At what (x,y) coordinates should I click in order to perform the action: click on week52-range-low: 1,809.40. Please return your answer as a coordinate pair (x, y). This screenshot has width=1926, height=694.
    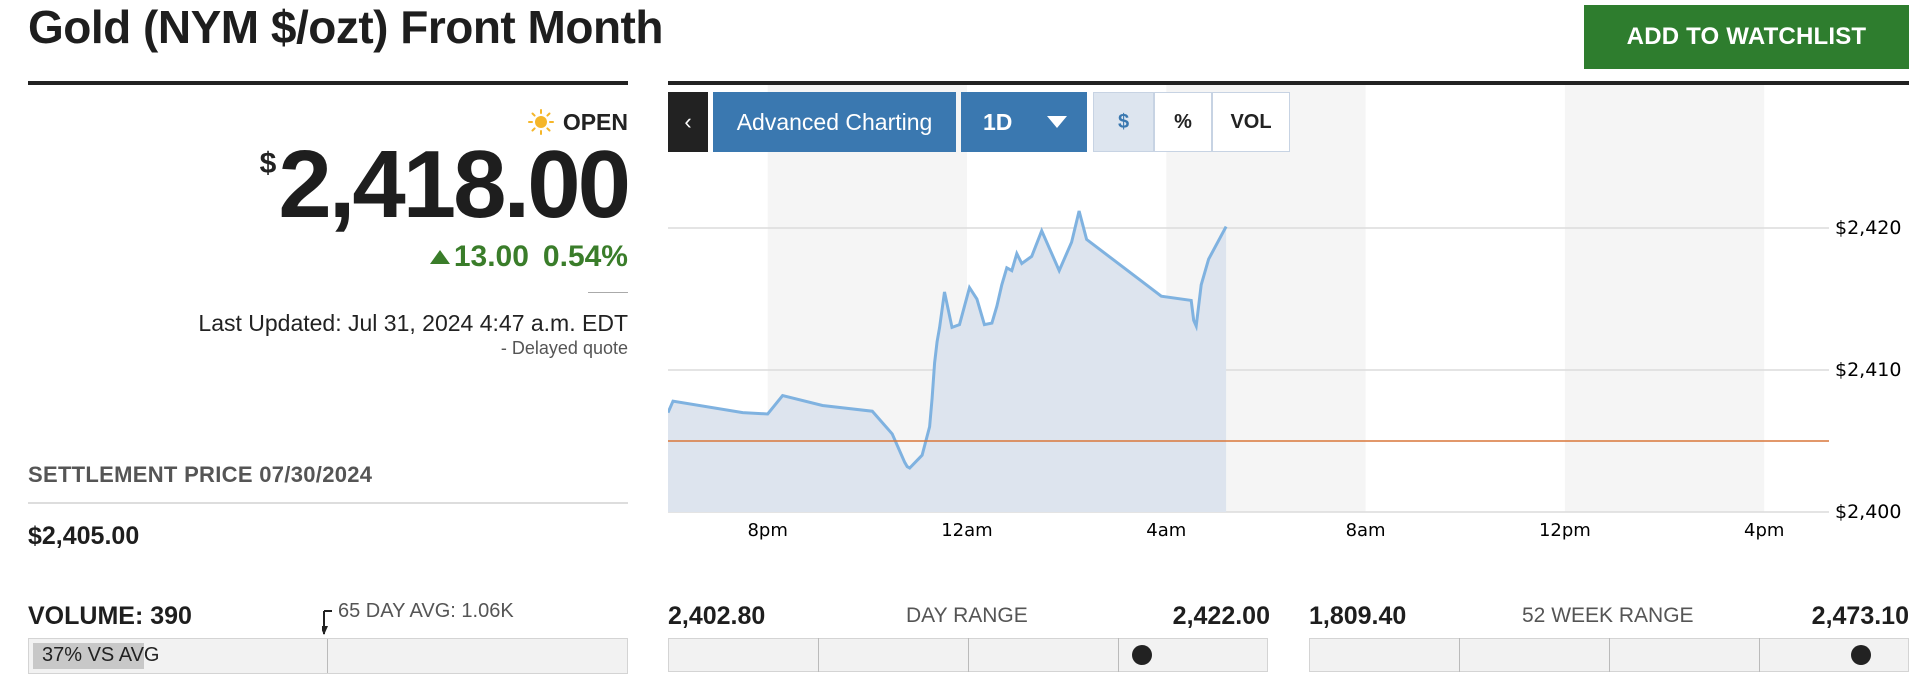
    Looking at the image, I should click on (1358, 616).